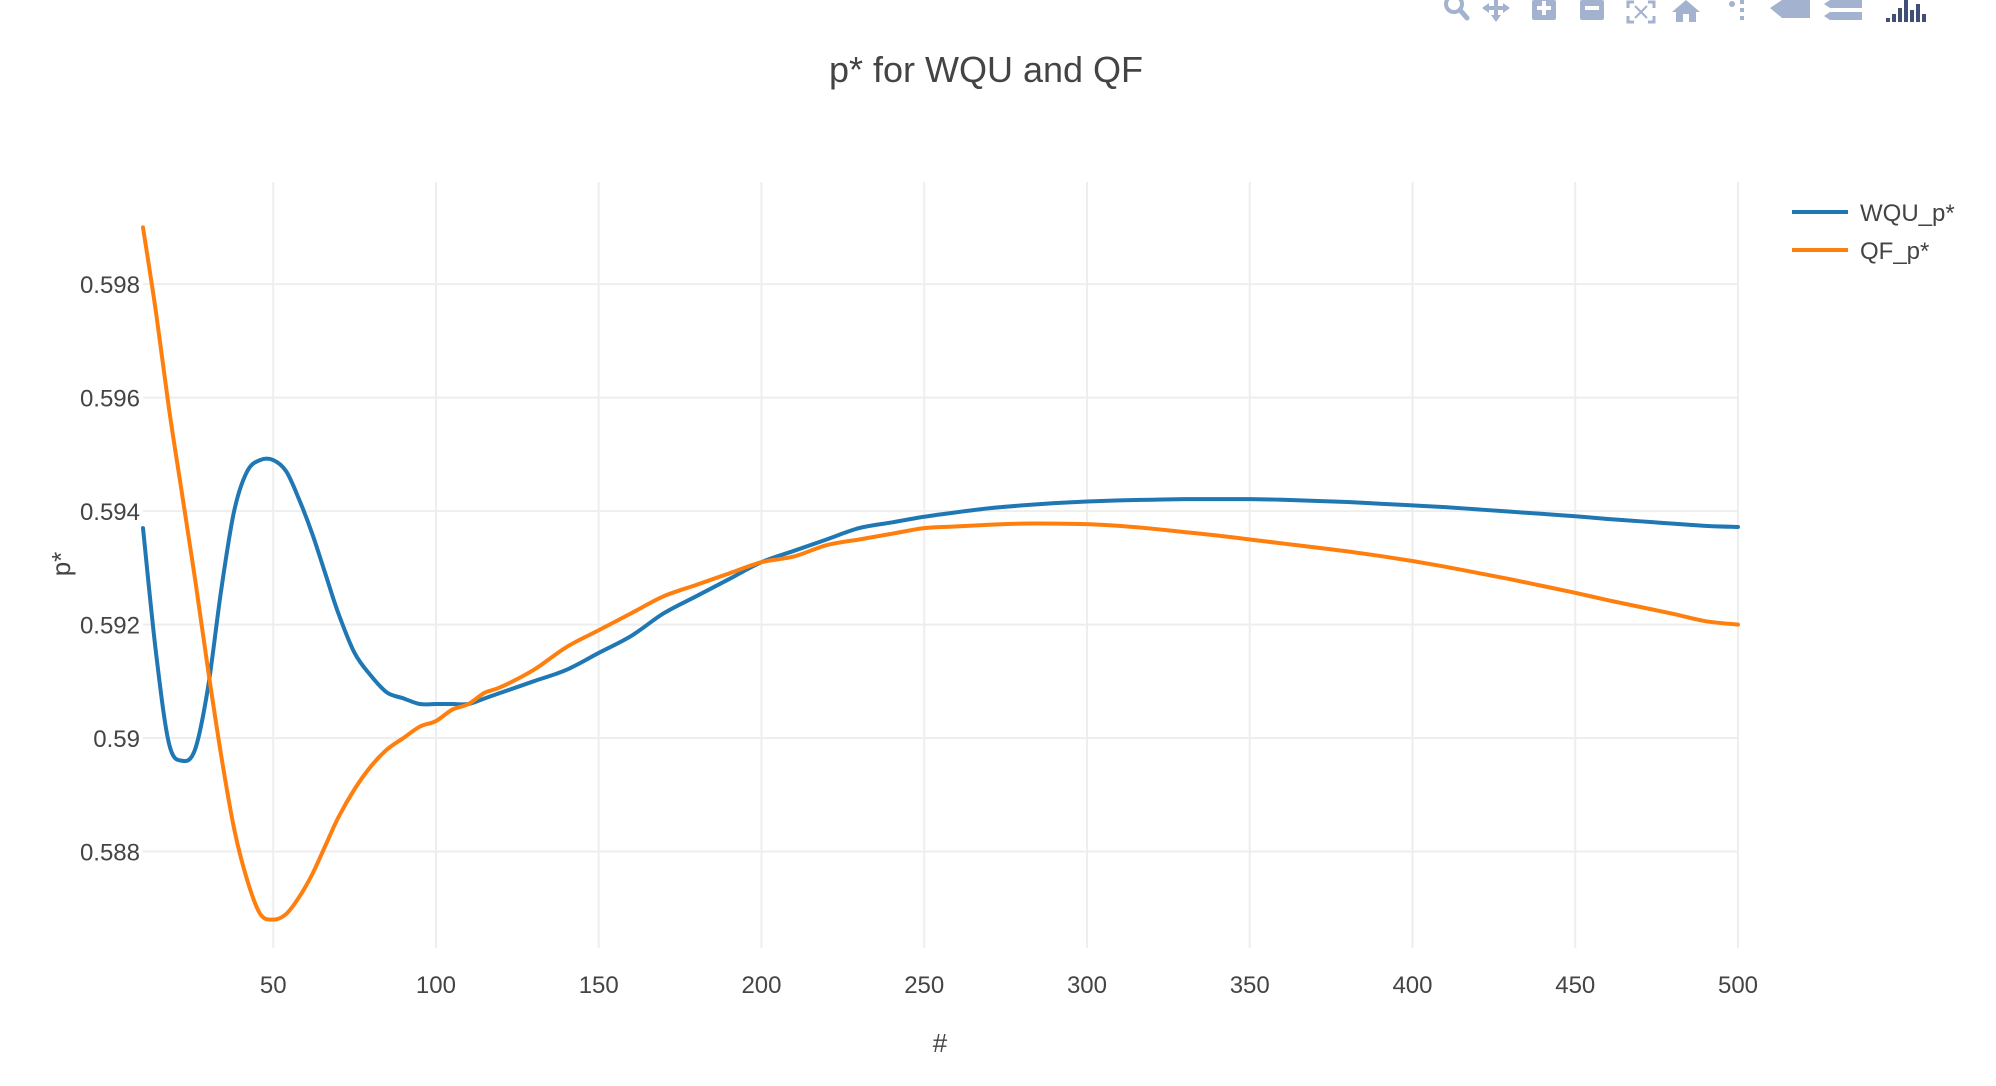 The width and height of the screenshot is (1996, 1086). Describe the element at coordinates (1791, 14) in the screenshot. I see `hover-closest-icon` at that location.